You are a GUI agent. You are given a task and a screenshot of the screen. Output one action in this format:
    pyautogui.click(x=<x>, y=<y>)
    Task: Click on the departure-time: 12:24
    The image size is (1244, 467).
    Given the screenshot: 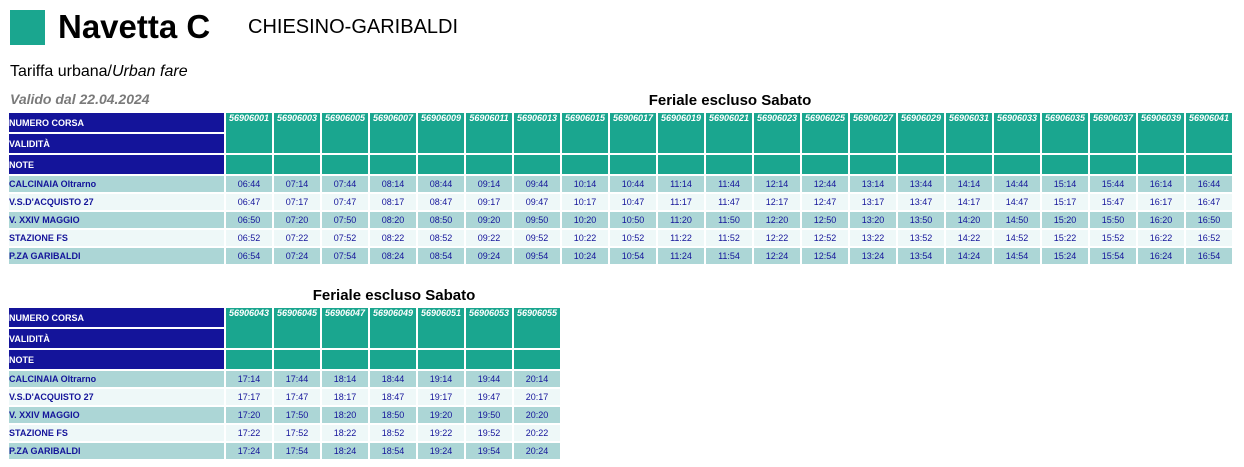 What is the action you would take?
    pyautogui.click(x=777, y=256)
    